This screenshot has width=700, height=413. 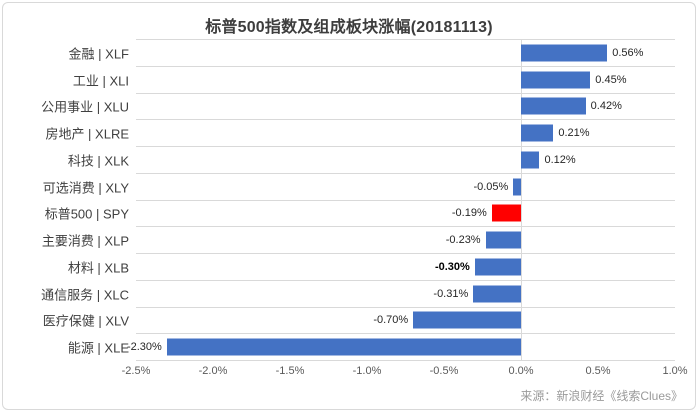 I want to click on bar-row: 可选消费 | XLY -0.05%, so click(x=359, y=186).